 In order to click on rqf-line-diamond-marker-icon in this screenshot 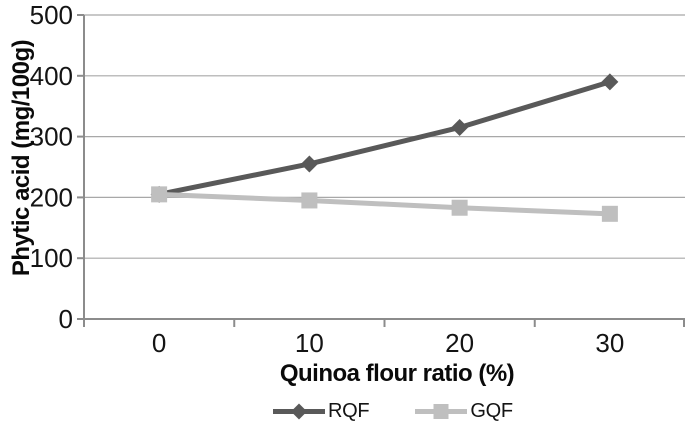, I will do `click(299, 411)`.